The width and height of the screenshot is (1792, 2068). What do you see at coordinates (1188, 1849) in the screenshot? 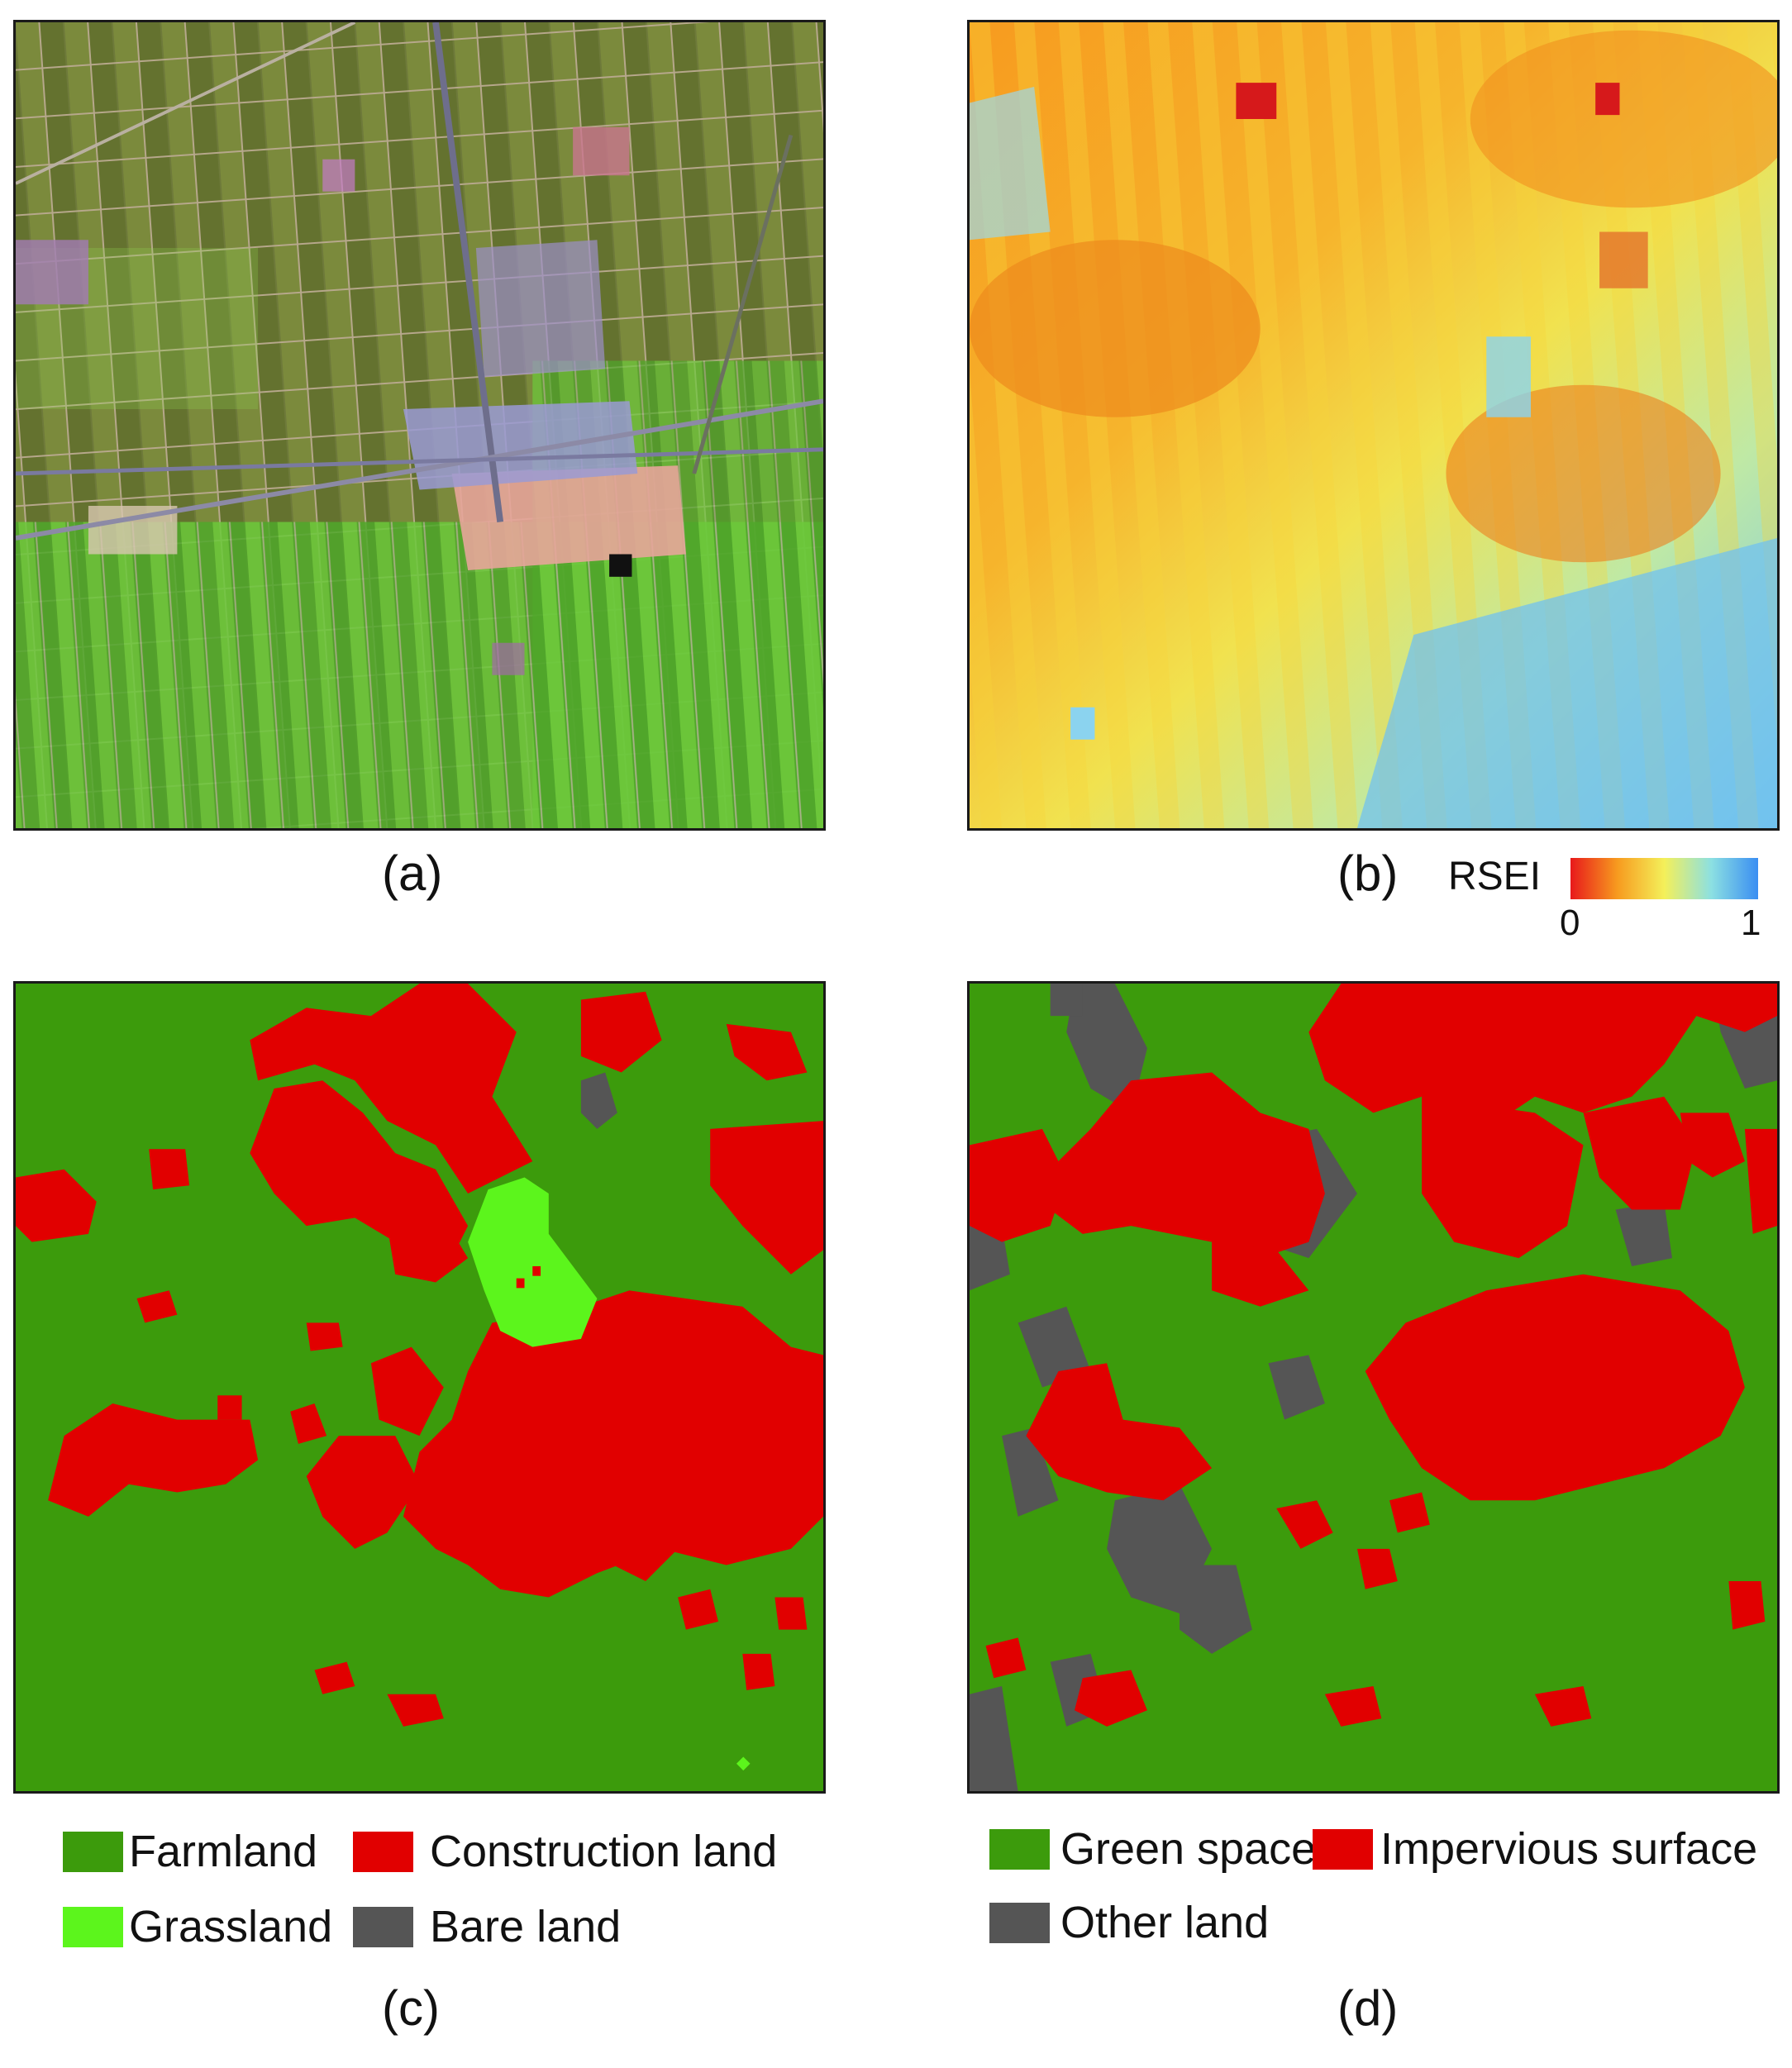
I see `legend-label-green-space: Green space` at bounding box center [1188, 1849].